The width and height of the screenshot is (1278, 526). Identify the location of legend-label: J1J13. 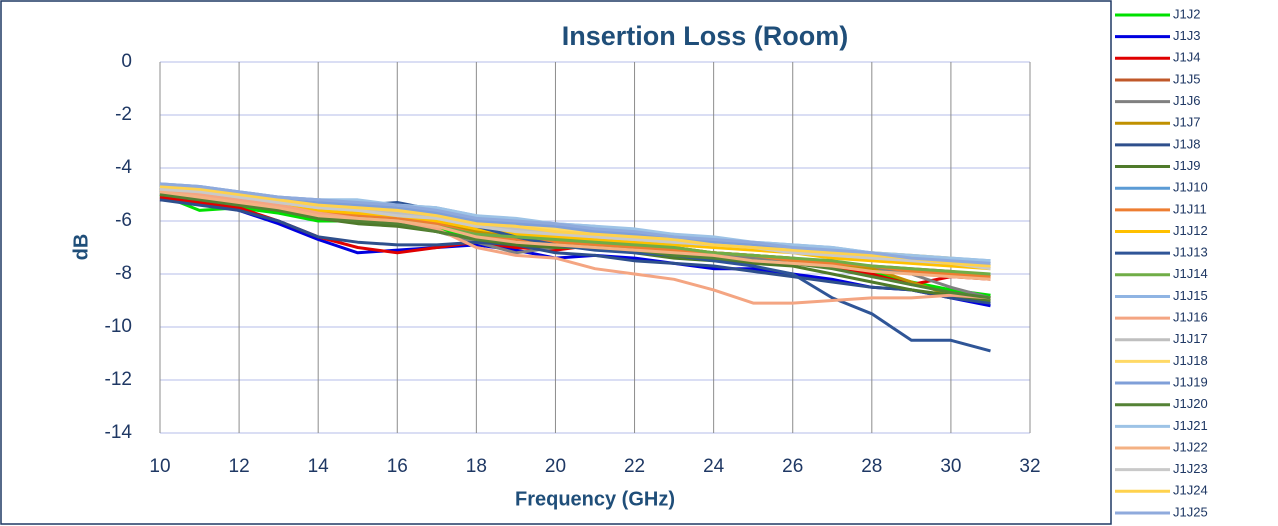
(1190, 252).